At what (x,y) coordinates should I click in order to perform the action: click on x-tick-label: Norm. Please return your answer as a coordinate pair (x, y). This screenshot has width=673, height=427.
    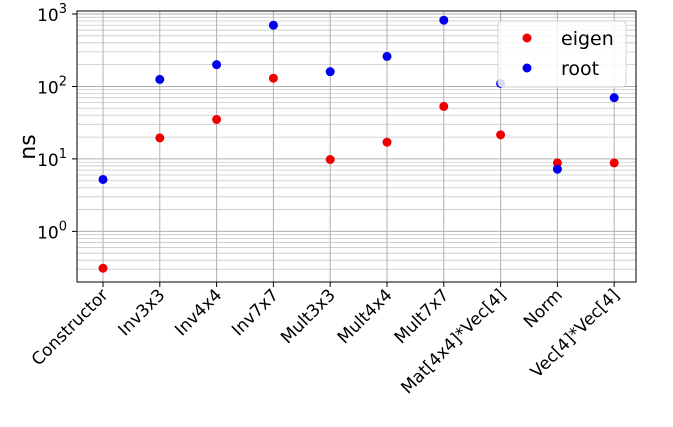
    Looking at the image, I should click on (543, 308).